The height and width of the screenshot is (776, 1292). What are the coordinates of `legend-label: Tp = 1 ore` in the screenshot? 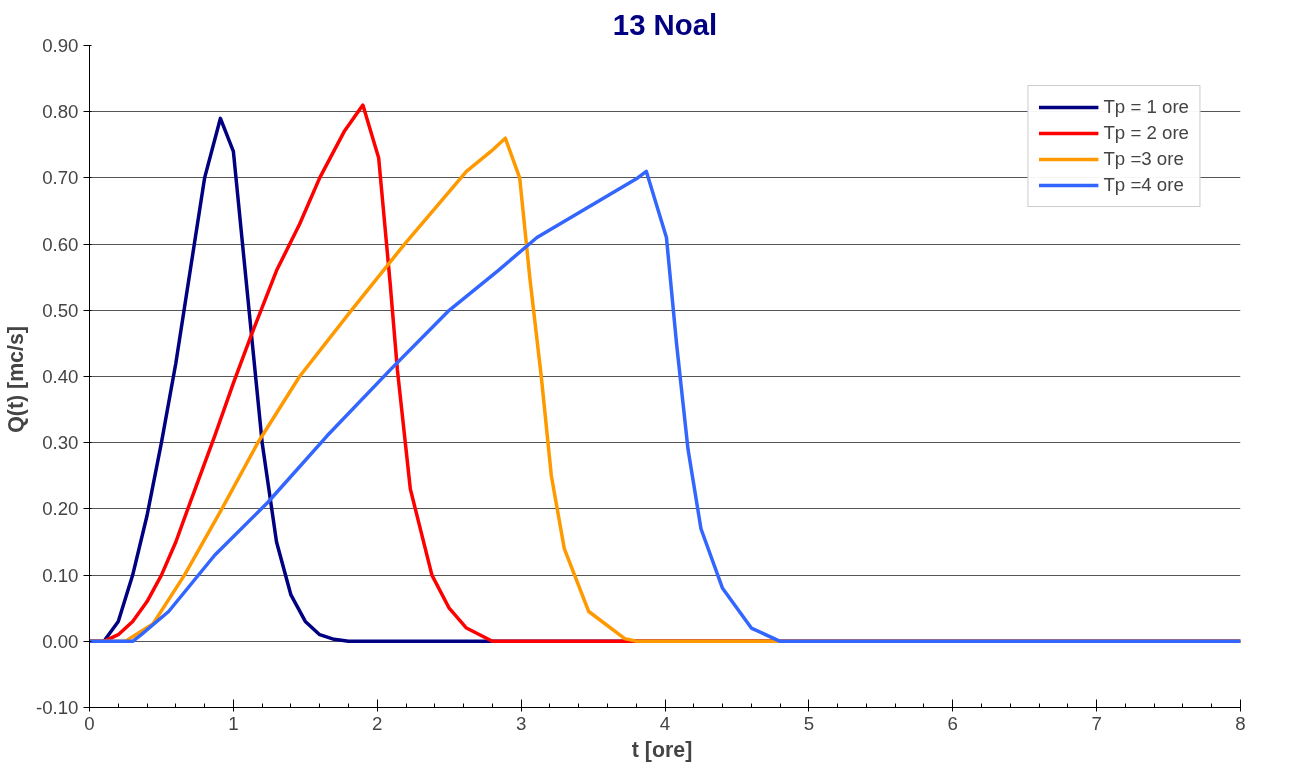 It's located at (1146, 107).